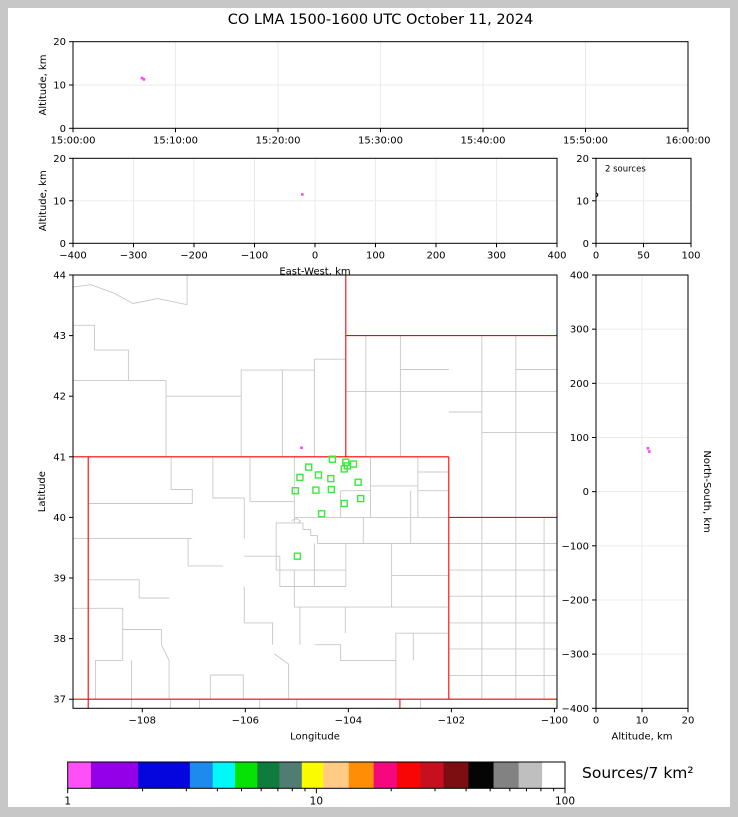 The height and width of the screenshot is (817, 738). I want to click on svg-text: 39, so click(59, 579).